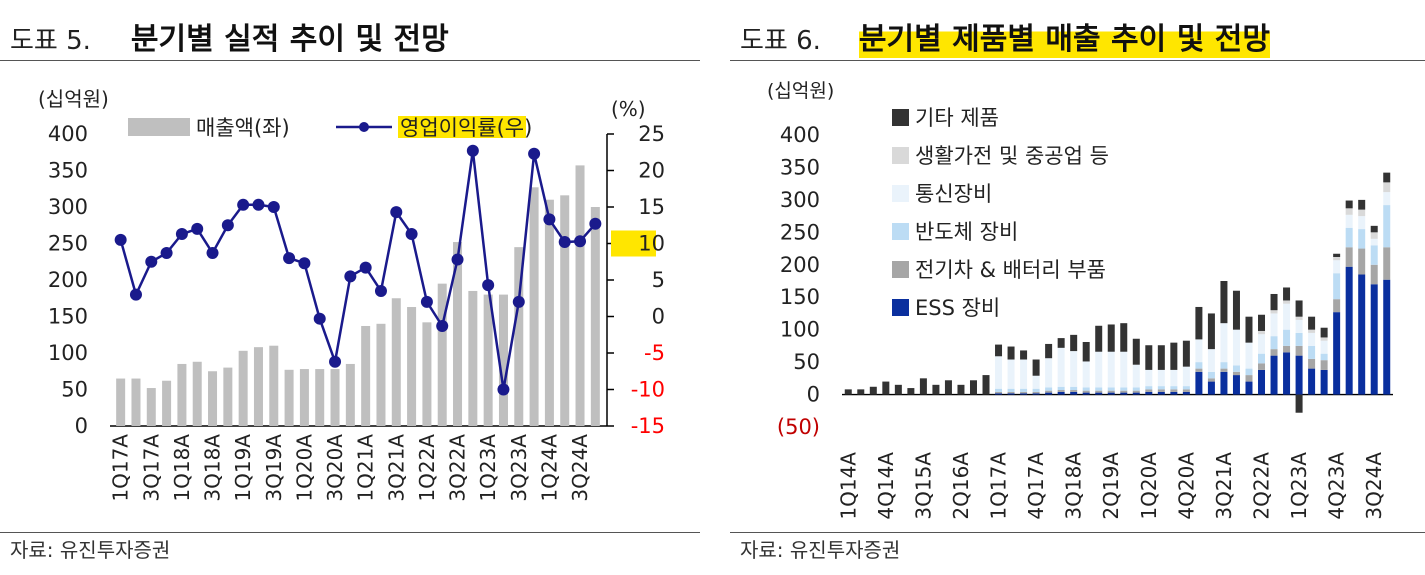 The width and height of the screenshot is (1425, 575). What do you see at coordinates (243, 468) in the screenshot?
I see `x-tick-label: 1Q19A` at bounding box center [243, 468].